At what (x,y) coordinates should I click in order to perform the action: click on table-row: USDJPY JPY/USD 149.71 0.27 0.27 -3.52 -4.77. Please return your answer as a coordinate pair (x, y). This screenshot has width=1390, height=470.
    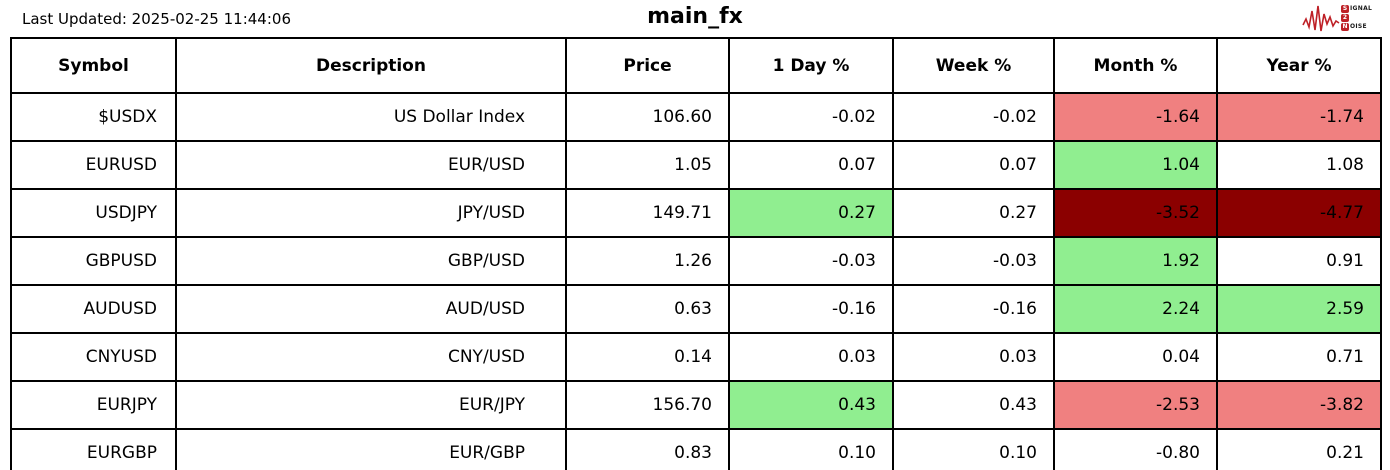
    Looking at the image, I should click on (696, 213).